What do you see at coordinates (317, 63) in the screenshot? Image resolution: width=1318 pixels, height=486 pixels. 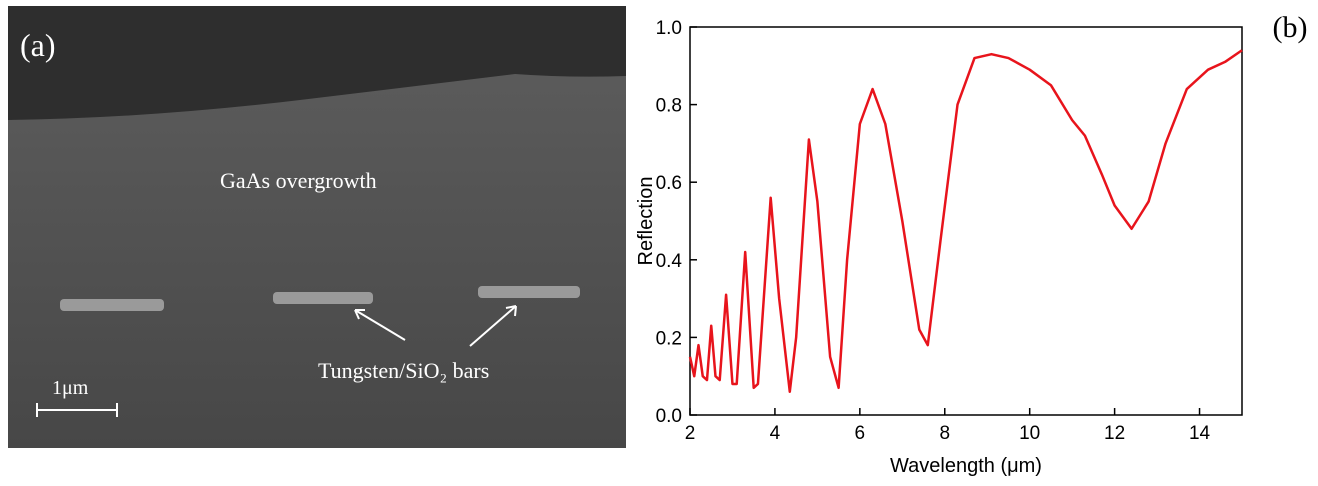 I see `dark-layer` at bounding box center [317, 63].